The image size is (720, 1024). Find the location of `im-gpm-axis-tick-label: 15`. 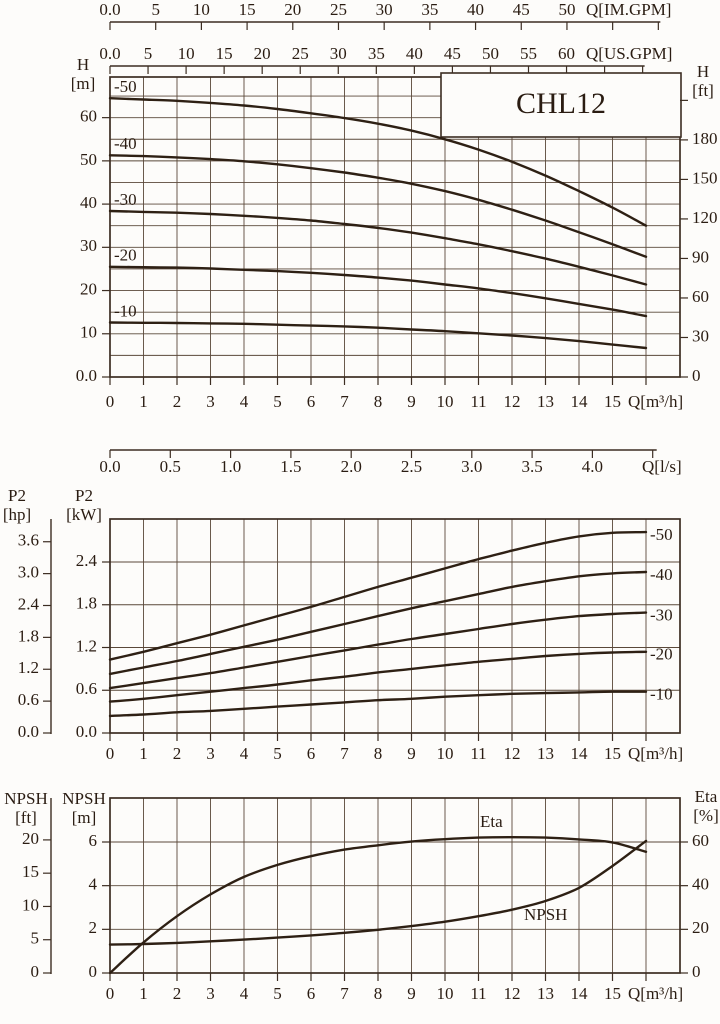

im-gpm-axis-tick-label: 15 is located at coordinates (247, 9).